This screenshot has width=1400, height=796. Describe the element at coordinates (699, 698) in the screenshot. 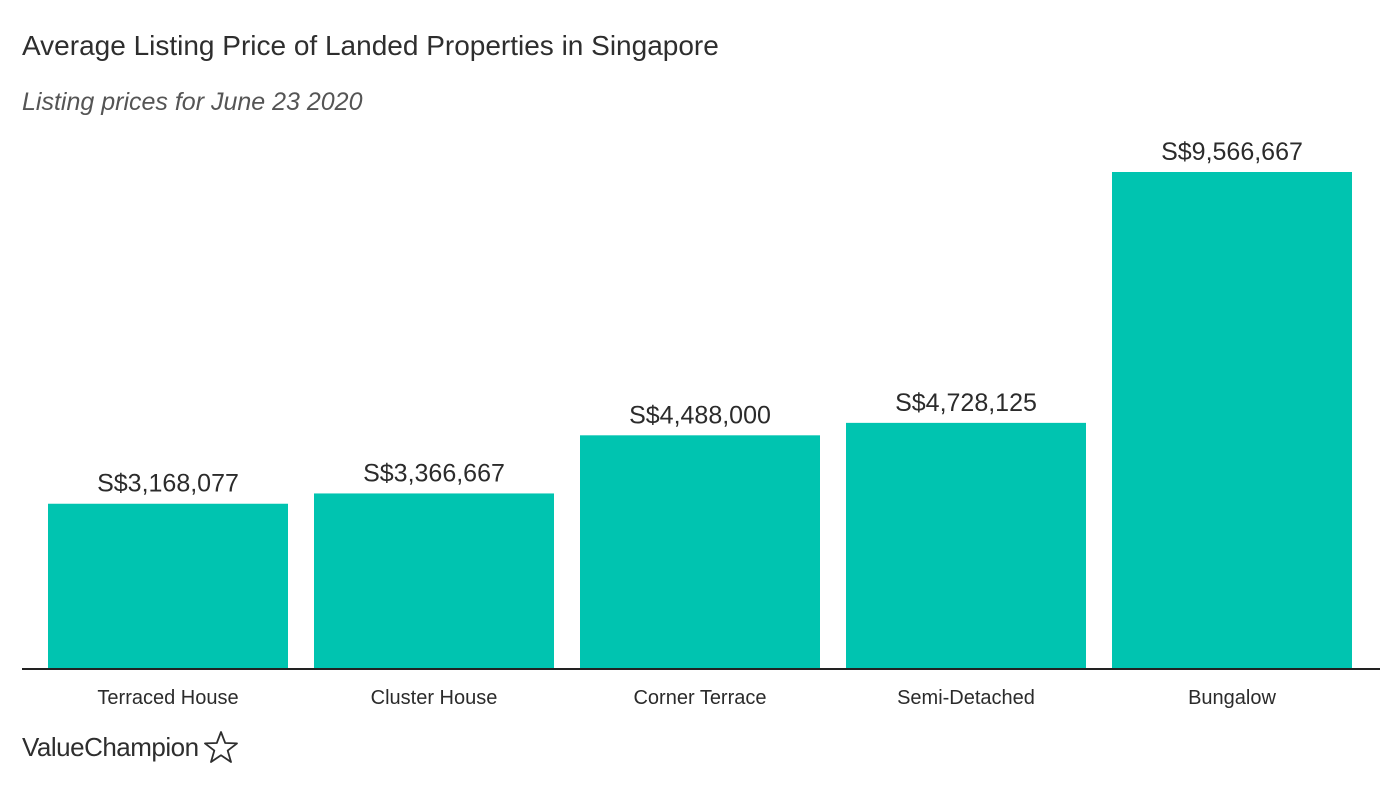

I see `category-label: Corner Terrace` at that location.